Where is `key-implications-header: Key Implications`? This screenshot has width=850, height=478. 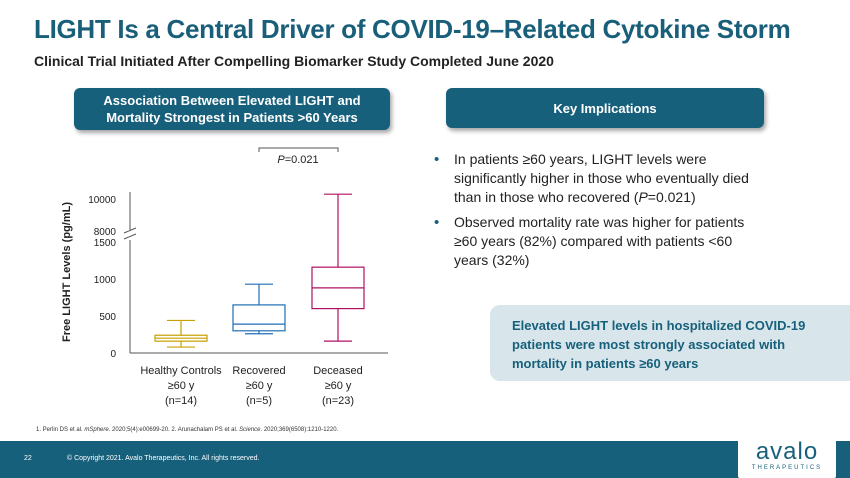
key-implications-header: Key Implications is located at coordinates (605, 108).